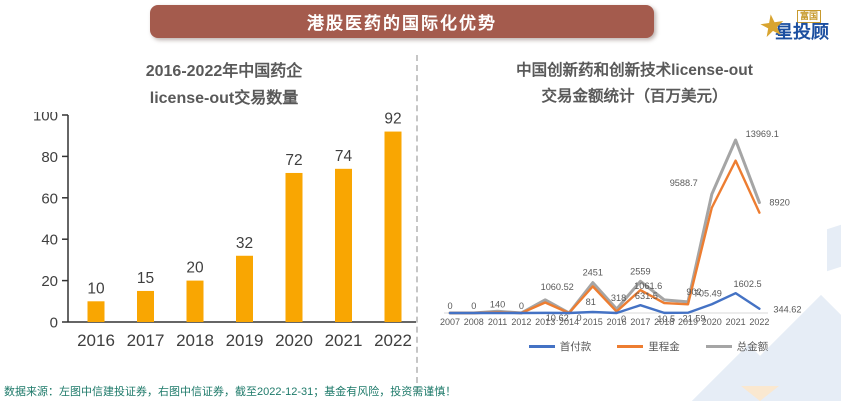 The height and width of the screenshot is (401, 841). What do you see at coordinates (593, 273) in the screenshot?
I see `data-label: 2451` at bounding box center [593, 273].